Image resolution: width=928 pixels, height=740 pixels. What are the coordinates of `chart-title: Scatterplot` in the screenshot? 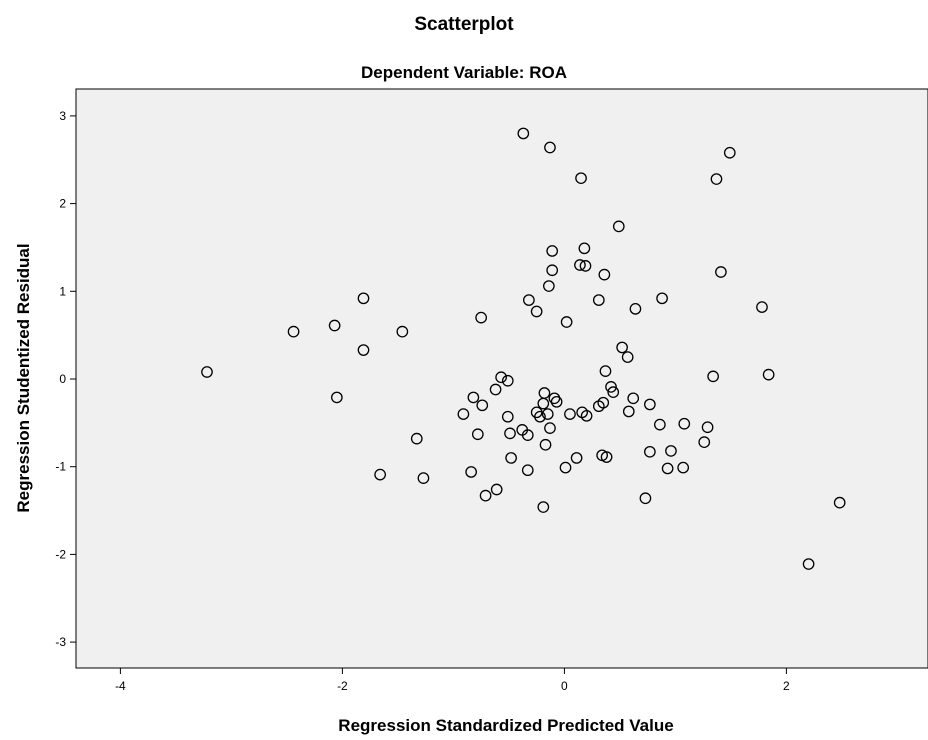 It's located at (464, 24).